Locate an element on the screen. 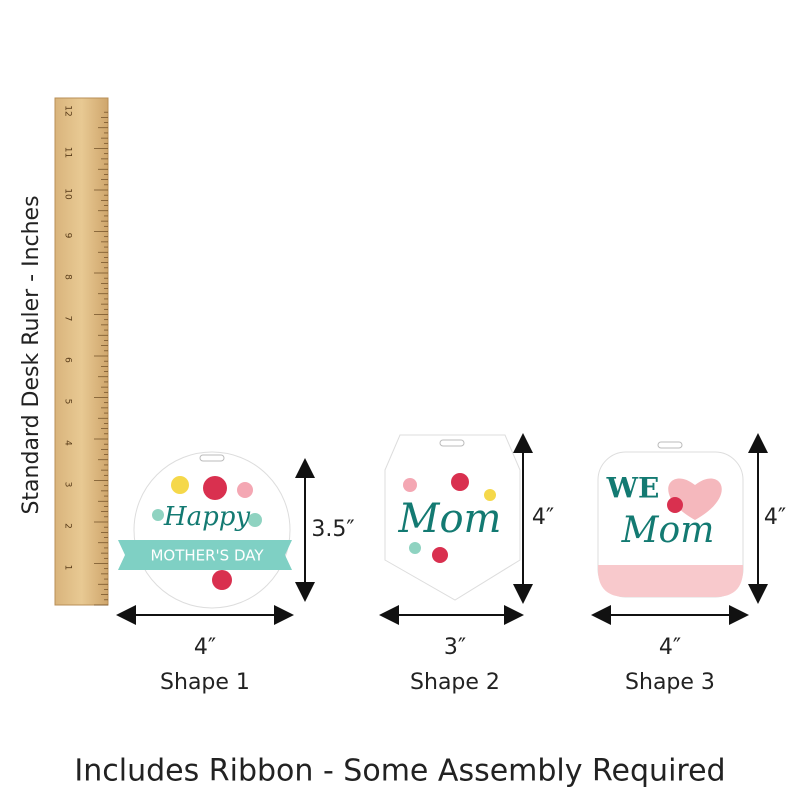 This screenshot has width=800, height=800. pink-band is located at coordinates (670, 581).